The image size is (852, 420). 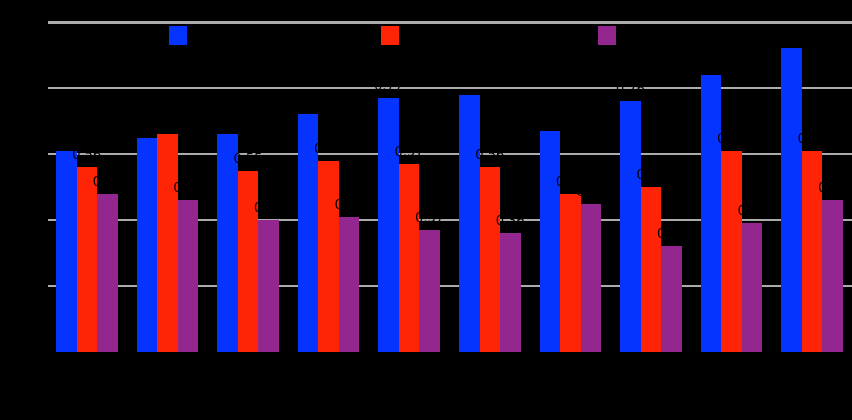 I want to click on bar-series1-group8, so click(x=630, y=226).